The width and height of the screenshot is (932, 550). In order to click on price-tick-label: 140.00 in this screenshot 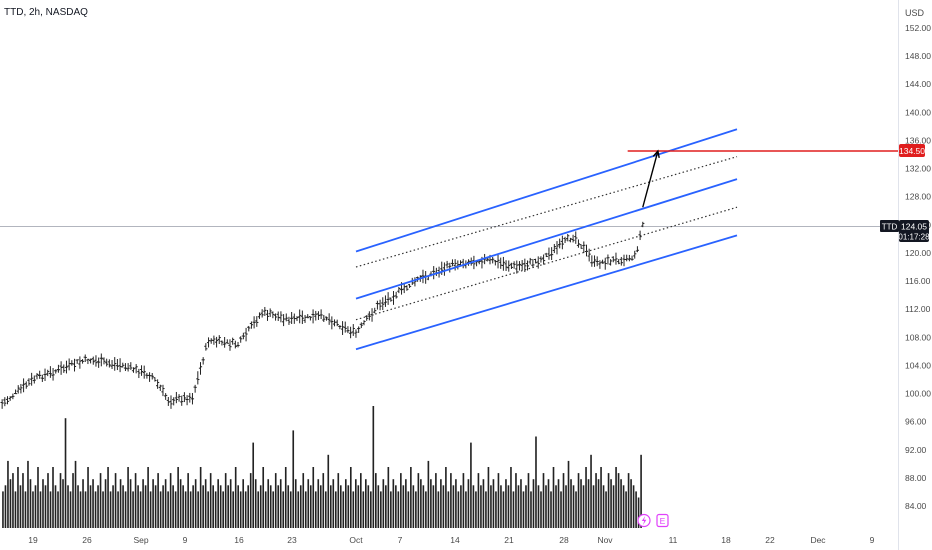, I will do `click(918, 112)`.